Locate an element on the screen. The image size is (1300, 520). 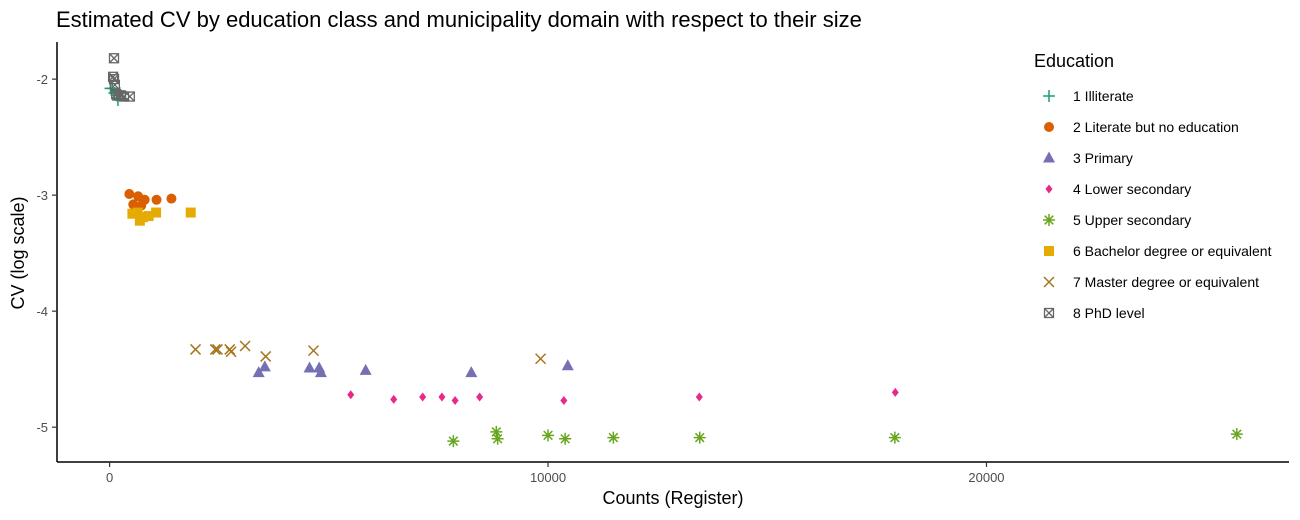
y-axis-ticks: -2 -3 -4 -5 is located at coordinates (46, 253).